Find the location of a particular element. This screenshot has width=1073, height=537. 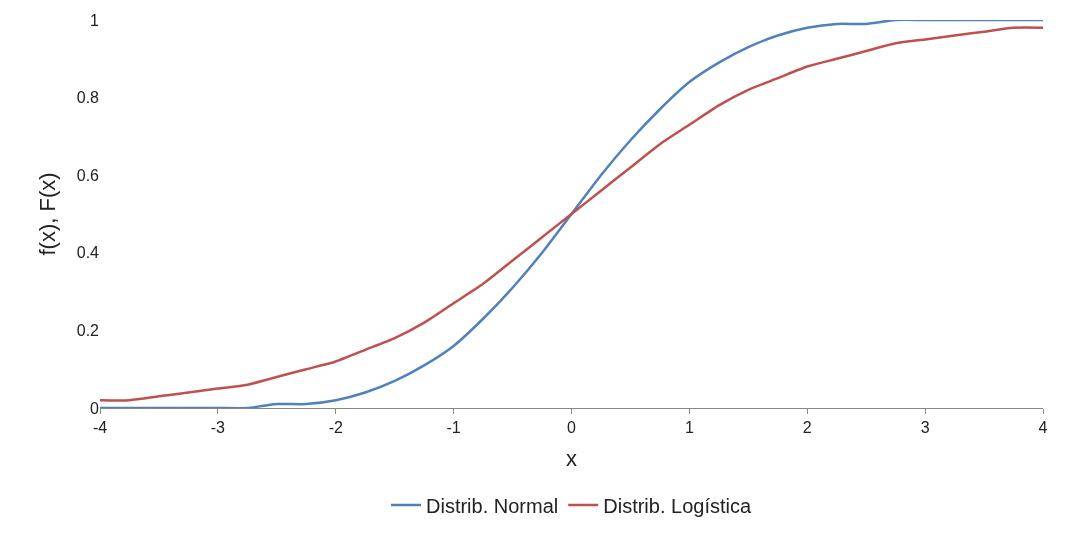

y-axis-title: f(x), F(x) is located at coordinates (47, 214).